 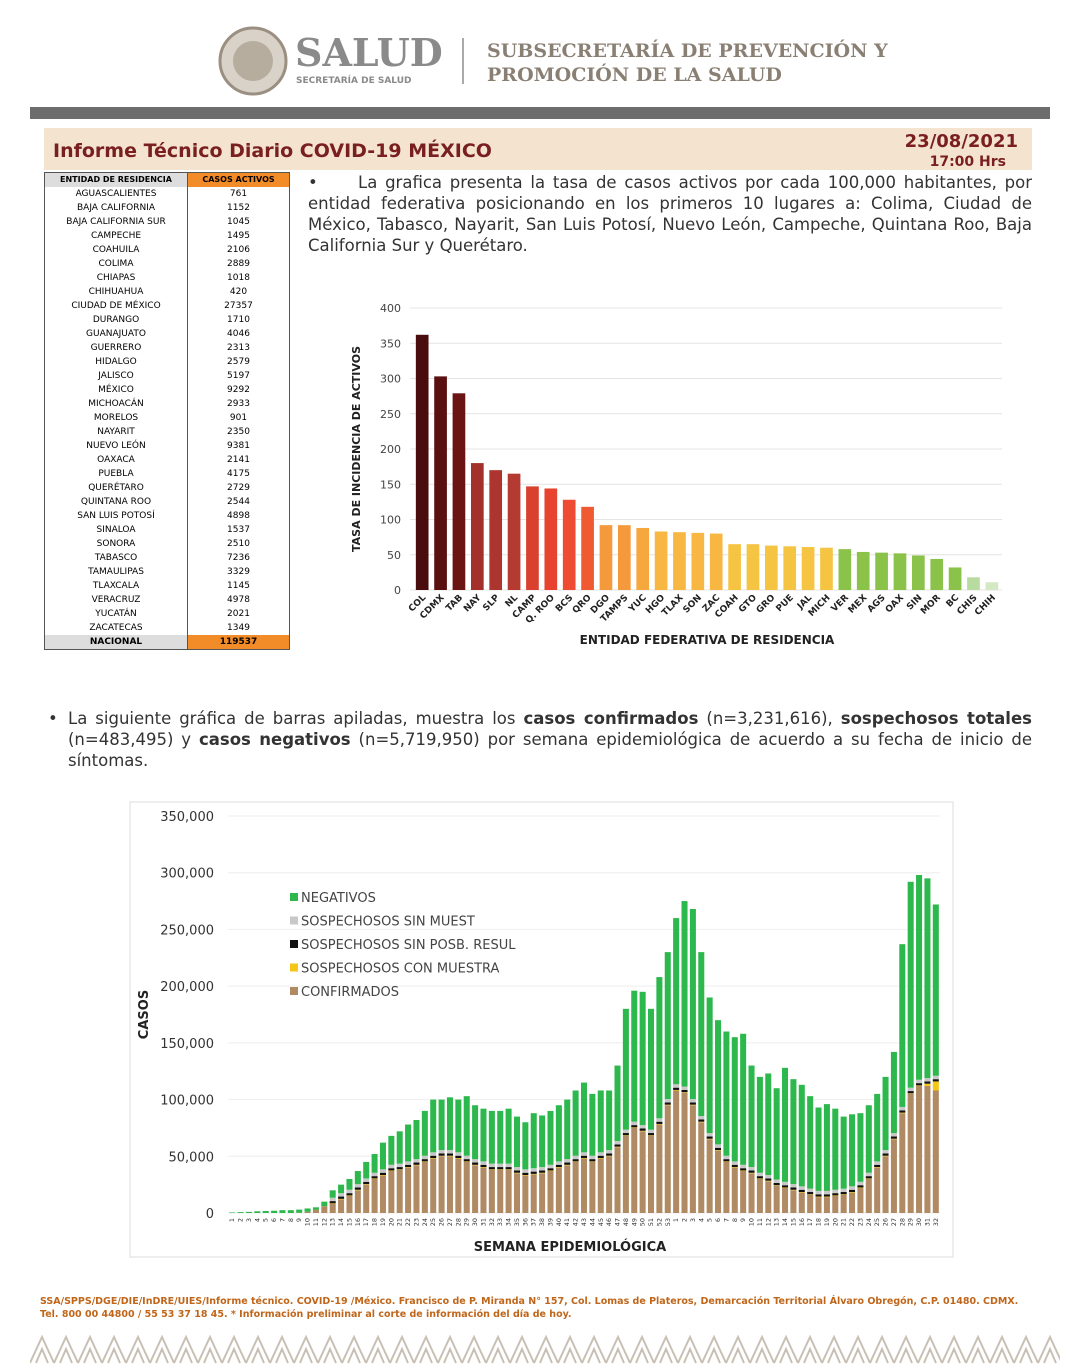 I want to click on x-tick-label: 9, so click(x=743, y=1220).